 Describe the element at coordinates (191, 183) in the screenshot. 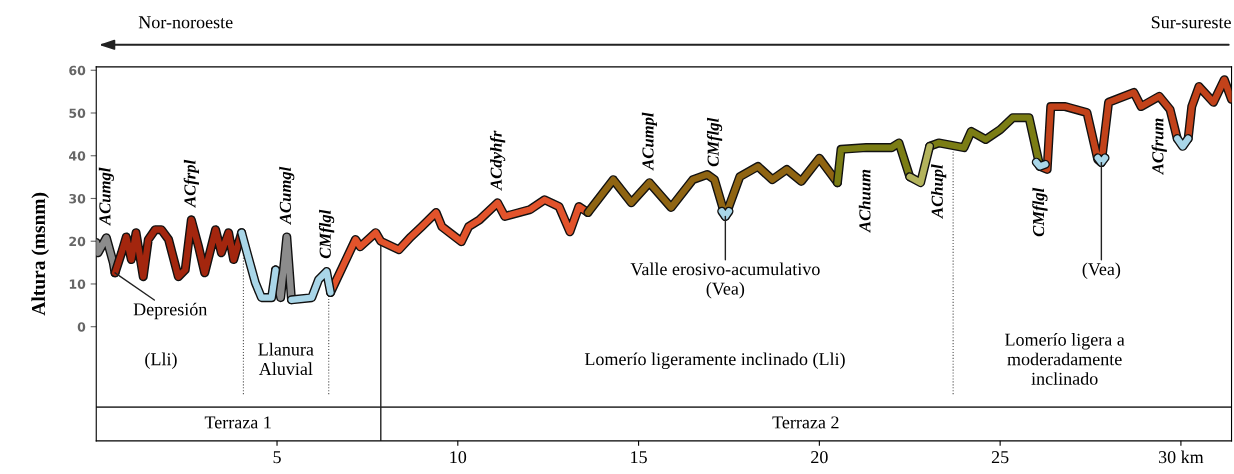

I see `annotation: ACfrpl` at that location.